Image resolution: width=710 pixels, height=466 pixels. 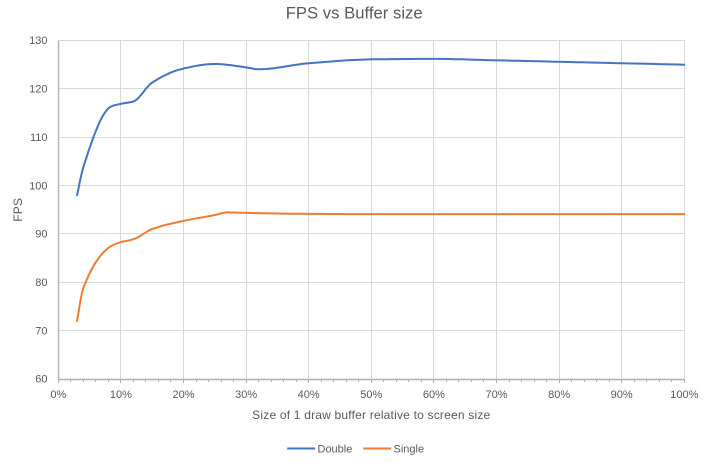 I want to click on svg-text: 10%, so click(x=121, y=395).